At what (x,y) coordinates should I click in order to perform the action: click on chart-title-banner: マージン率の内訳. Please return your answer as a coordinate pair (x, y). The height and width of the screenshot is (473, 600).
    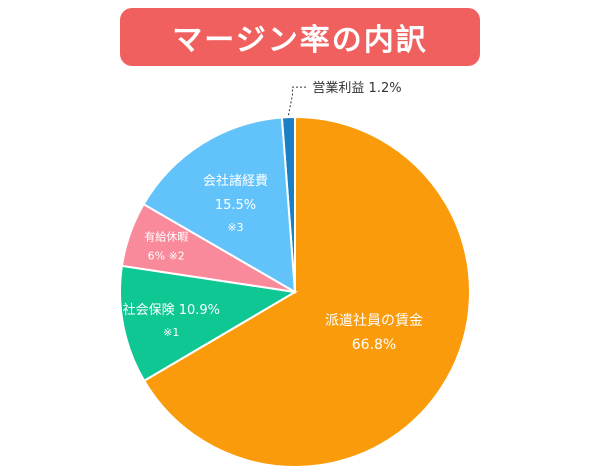
    Looking at the image, I should click on (300, 37).